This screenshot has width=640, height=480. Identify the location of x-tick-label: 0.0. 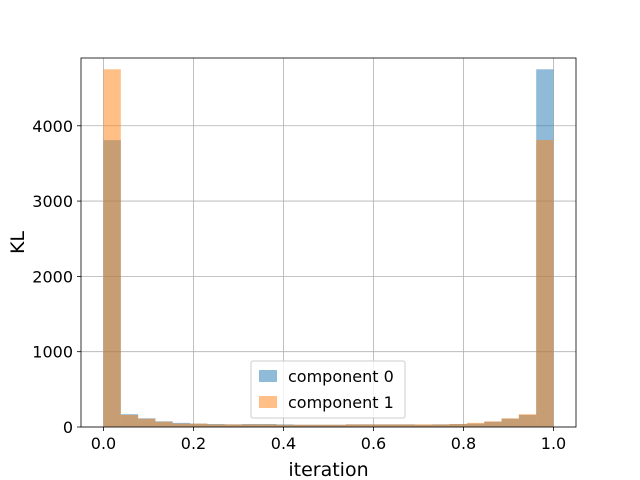
(103, 443).